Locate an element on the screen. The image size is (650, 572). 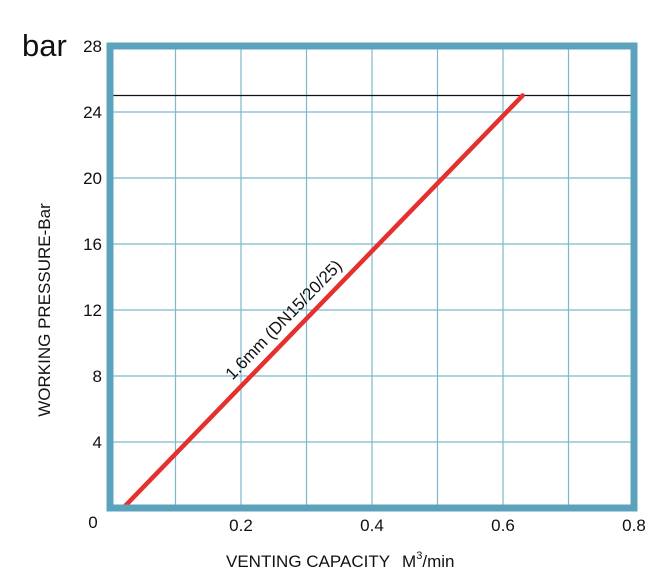
x-axis-label: VENTING CAPACITY M3/min is located at coordinates (340, 560).